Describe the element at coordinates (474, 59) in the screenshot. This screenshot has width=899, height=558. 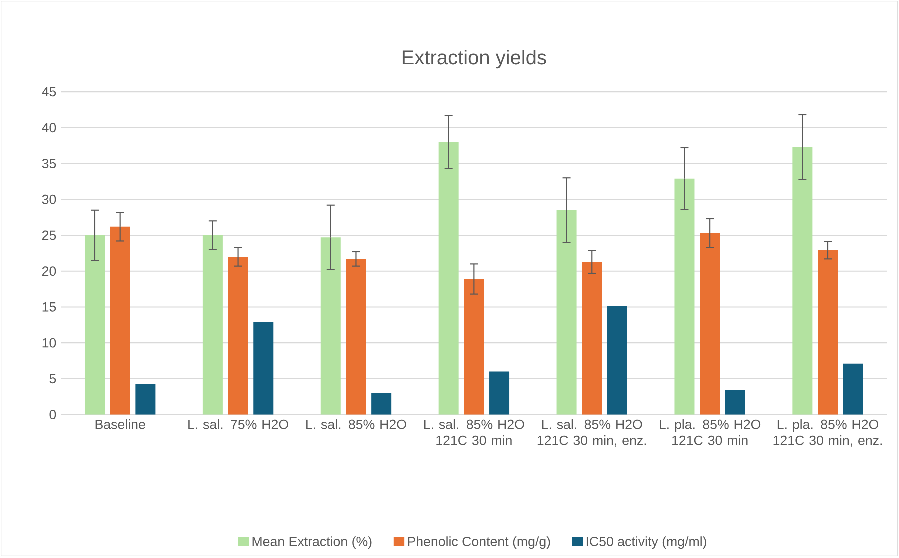
I see `chart-title: Extraction yields` at that location.